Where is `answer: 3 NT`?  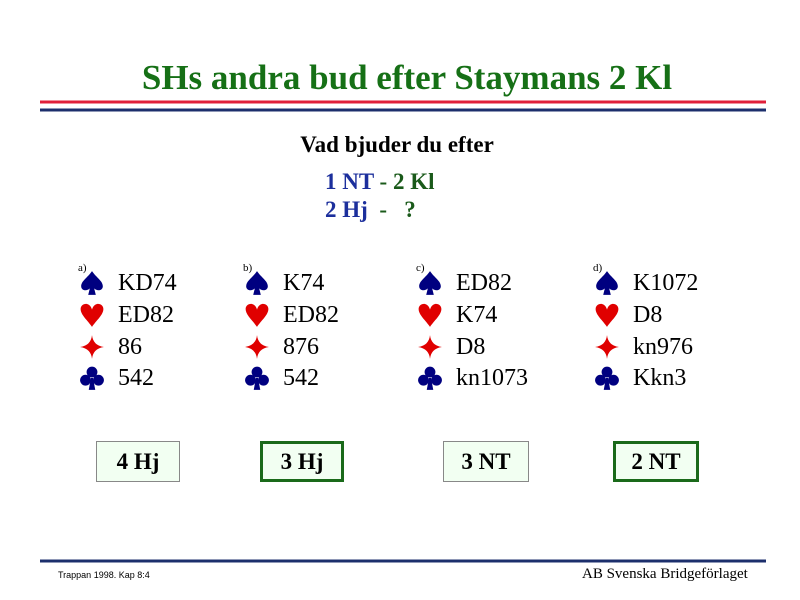 answer: 3 NT is located at coordinates (486, 461).